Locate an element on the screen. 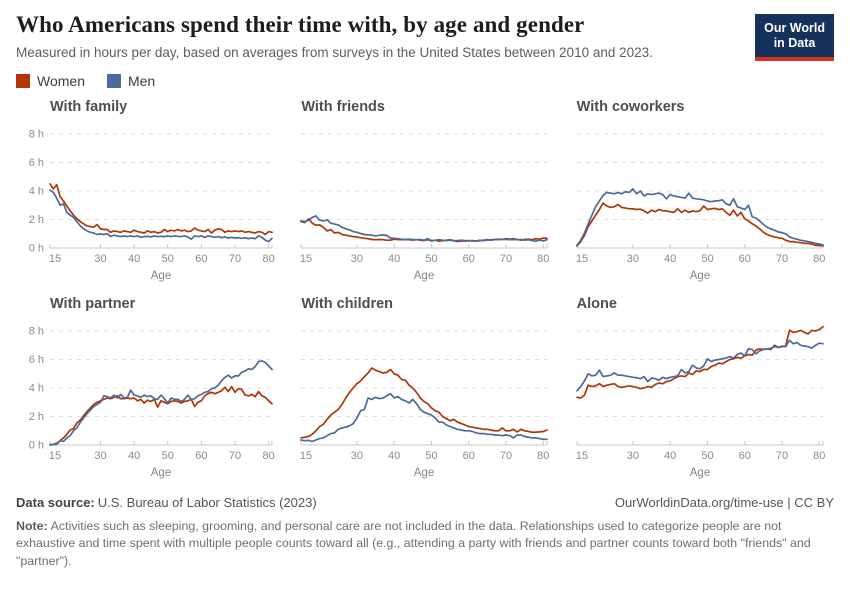 Image resolution: width=850 pixels, height=600 pixels. footnote-label: Note: is located at coordinates (32, 525).